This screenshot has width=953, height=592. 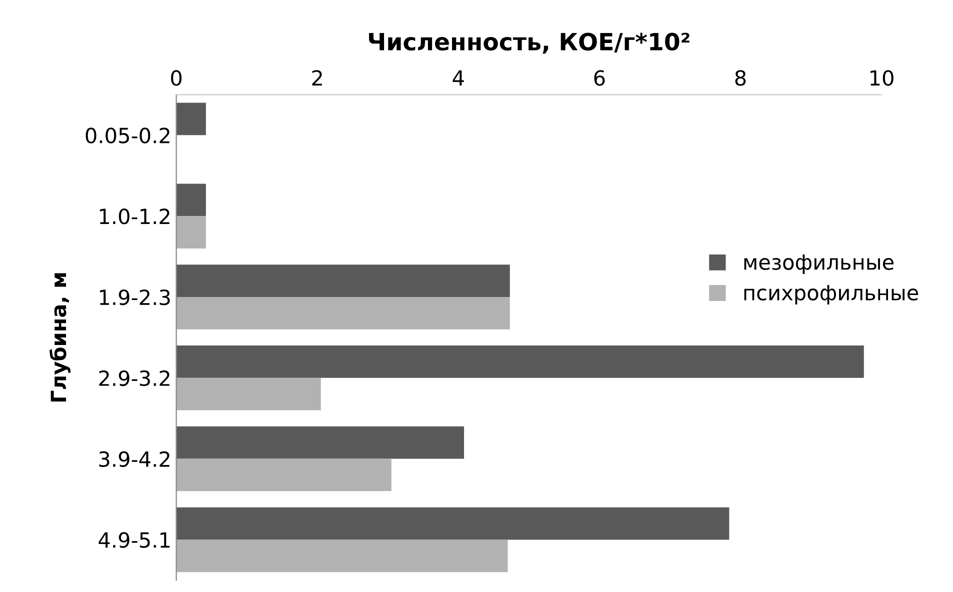 I want to click on x-tick-label: 10, so click(x=882, y=78).